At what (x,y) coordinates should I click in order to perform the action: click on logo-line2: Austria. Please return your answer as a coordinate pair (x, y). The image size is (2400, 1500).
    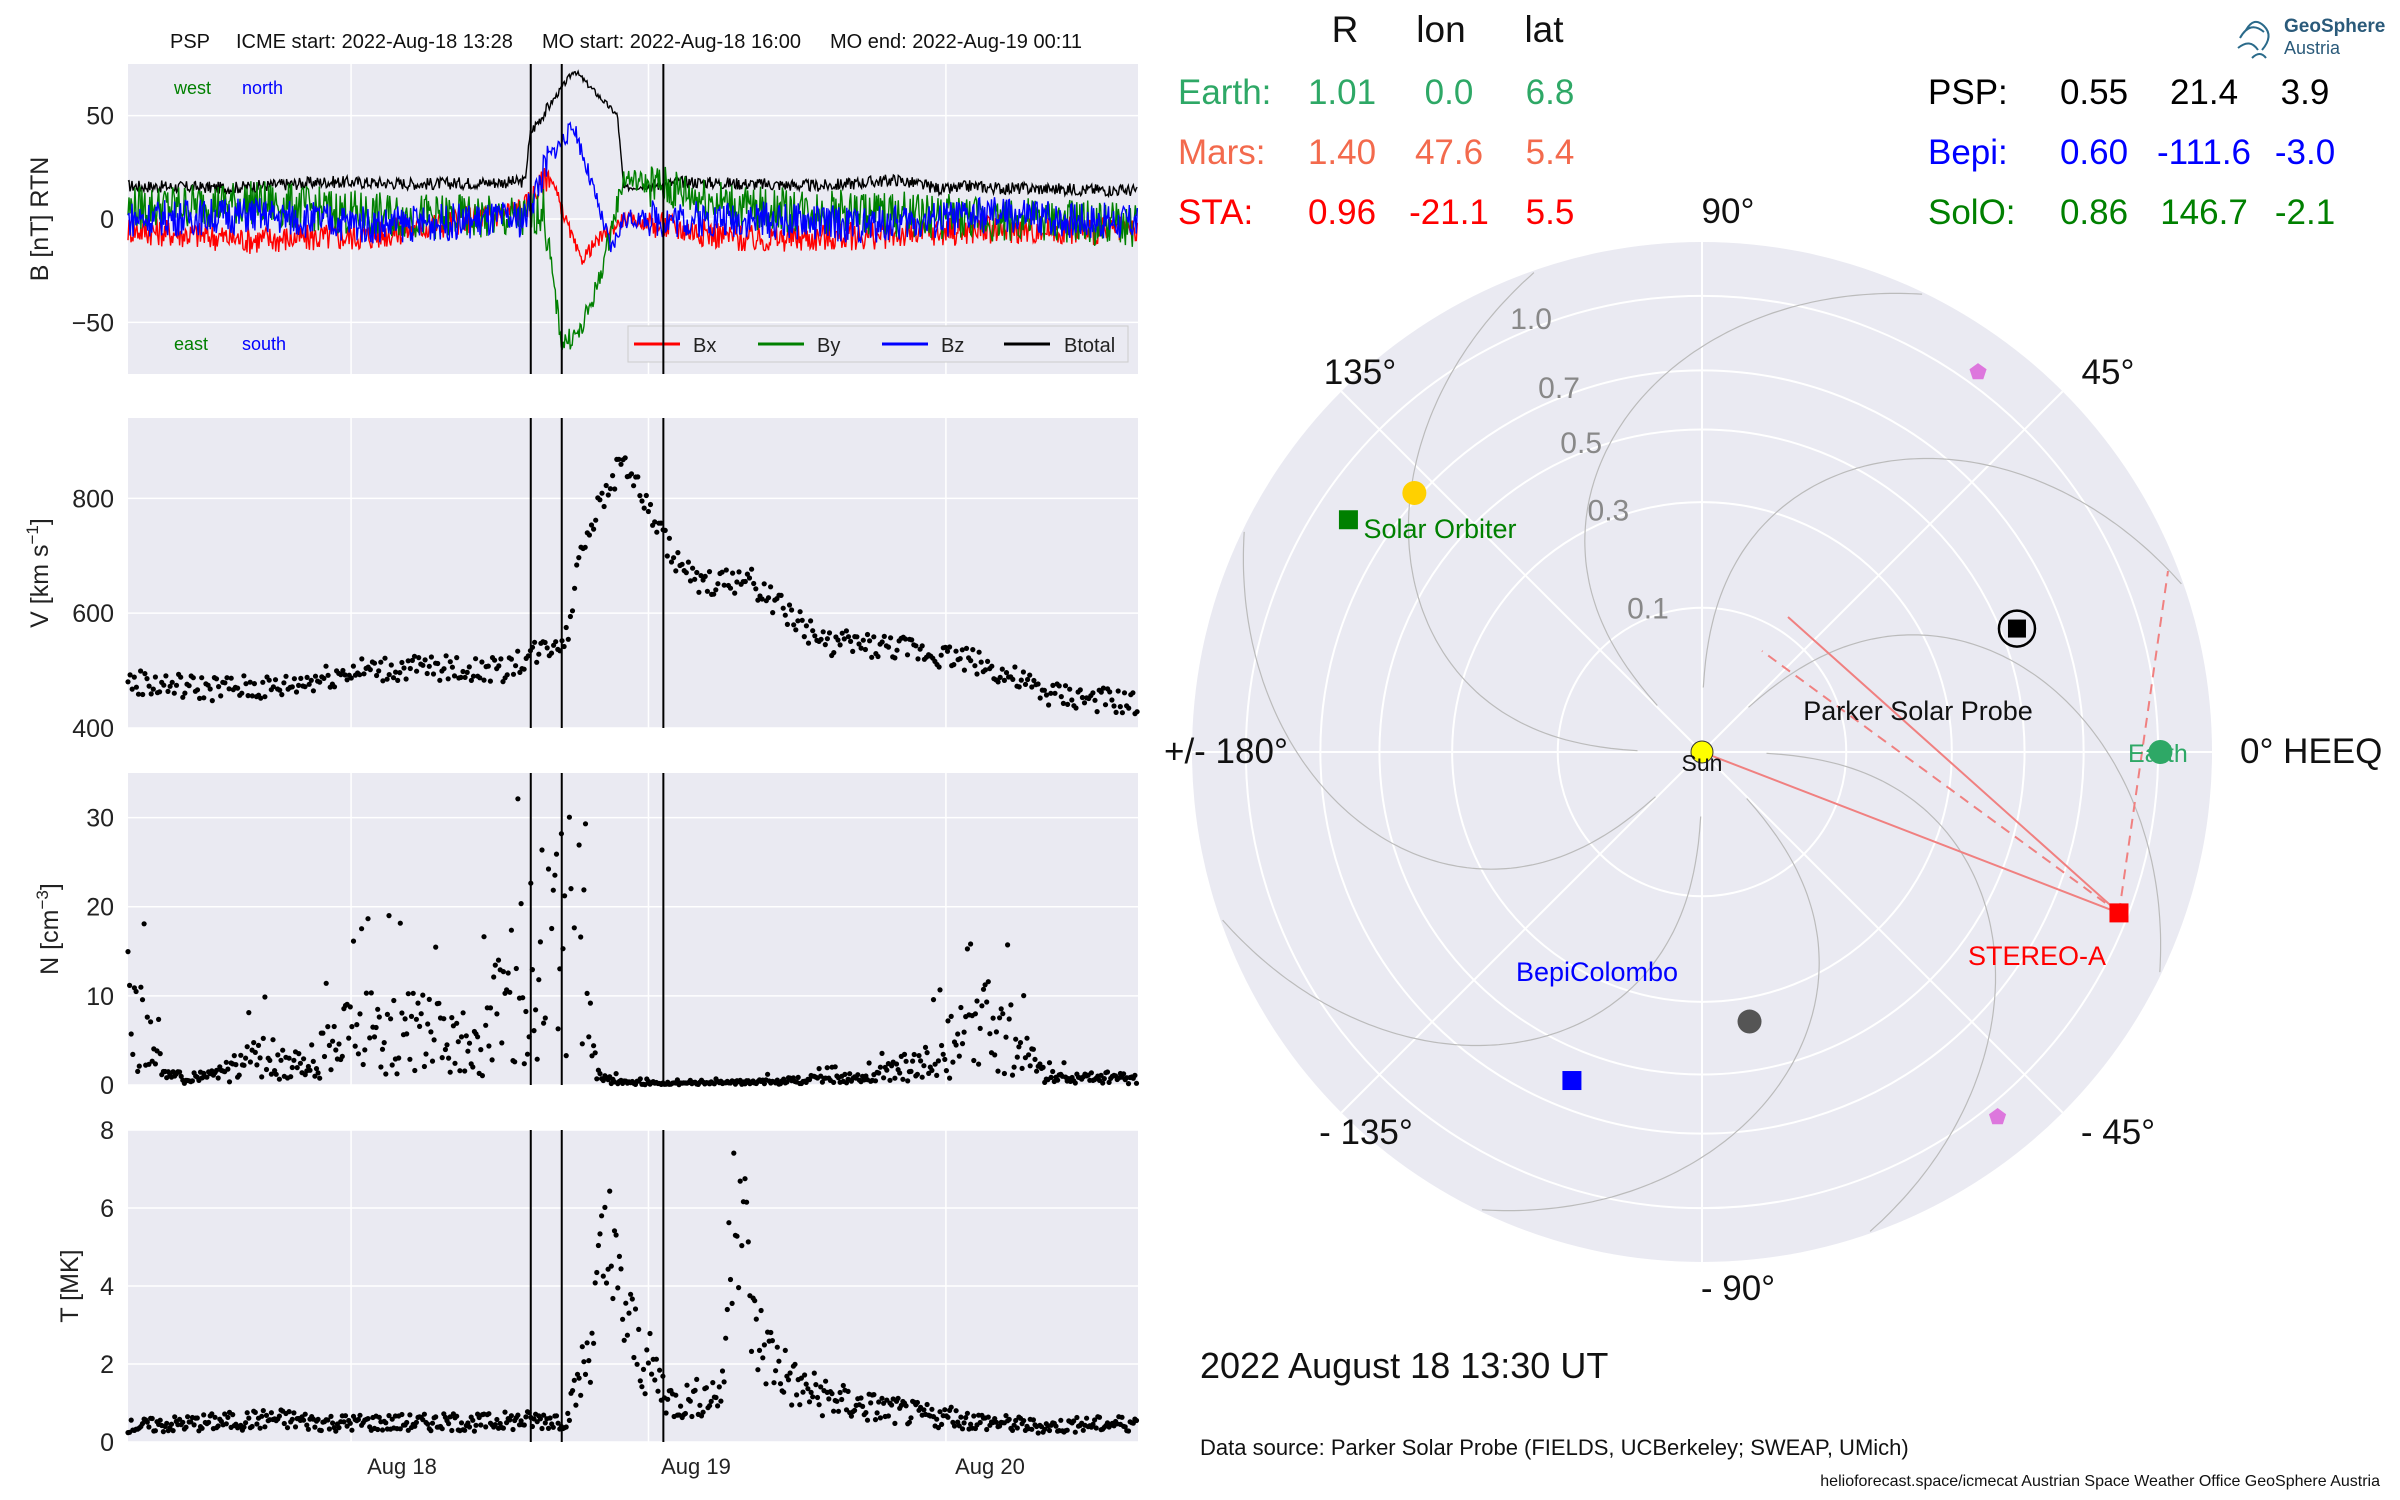
    Looking at the image, I should click on (2312, 48).